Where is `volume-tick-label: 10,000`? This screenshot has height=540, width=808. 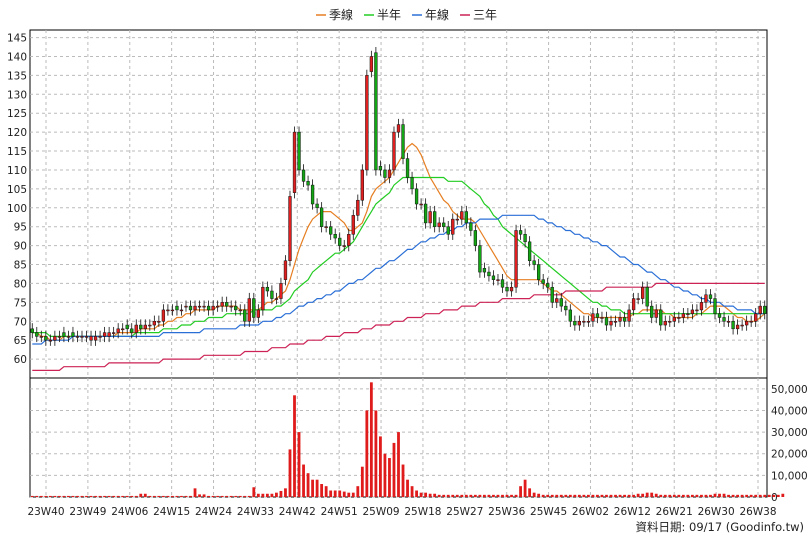 volume-tick-label: 10,000 is located at coordinates (789, 476).